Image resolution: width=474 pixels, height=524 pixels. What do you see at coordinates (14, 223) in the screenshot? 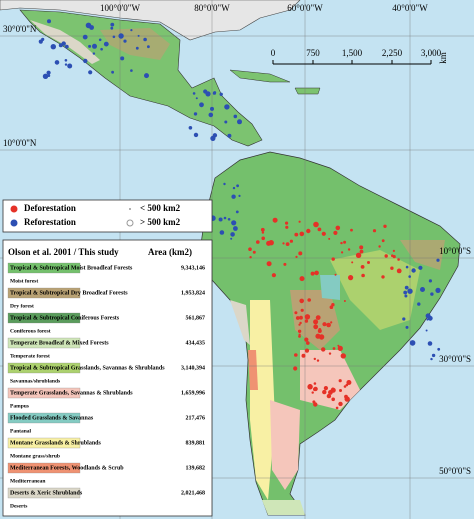
I see `reforestation-symbol` at bounding box center [14, 223].